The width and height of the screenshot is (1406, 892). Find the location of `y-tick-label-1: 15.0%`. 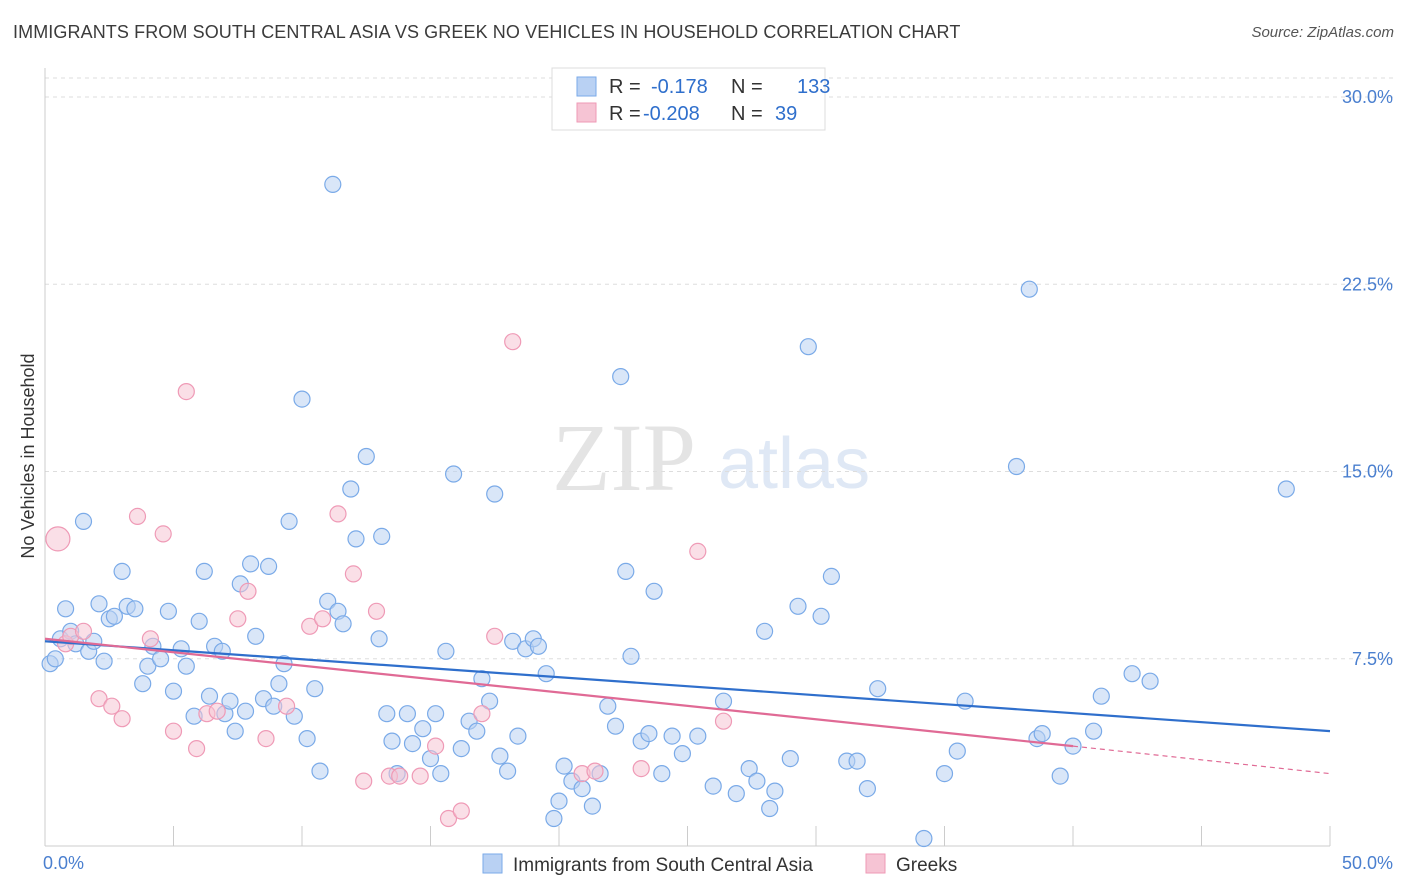

y-tick-label-1: 15.0% is located at coordinates (1367, 472).